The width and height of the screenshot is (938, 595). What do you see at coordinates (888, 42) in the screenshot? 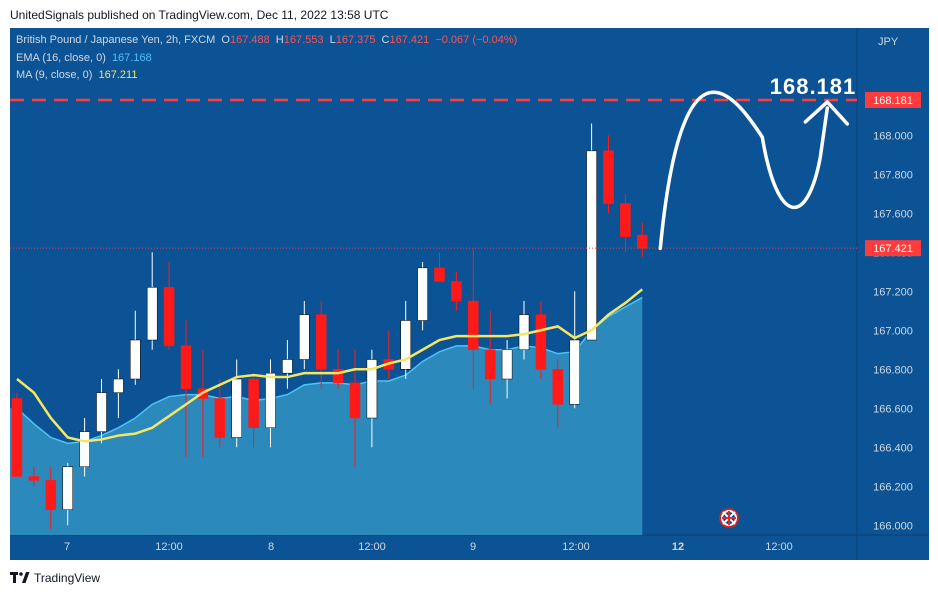
I see `currency-label: JPY` at bounding box center [888, 42].